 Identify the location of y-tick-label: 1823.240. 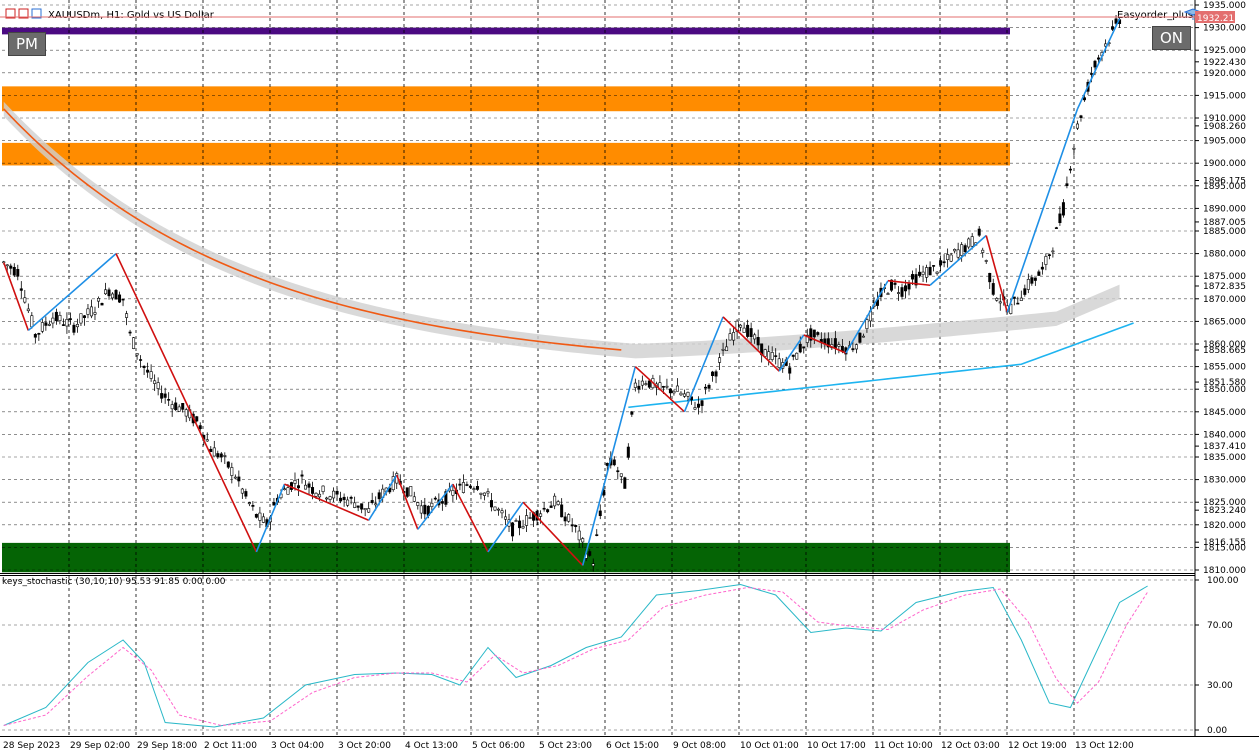
(1224, 511).